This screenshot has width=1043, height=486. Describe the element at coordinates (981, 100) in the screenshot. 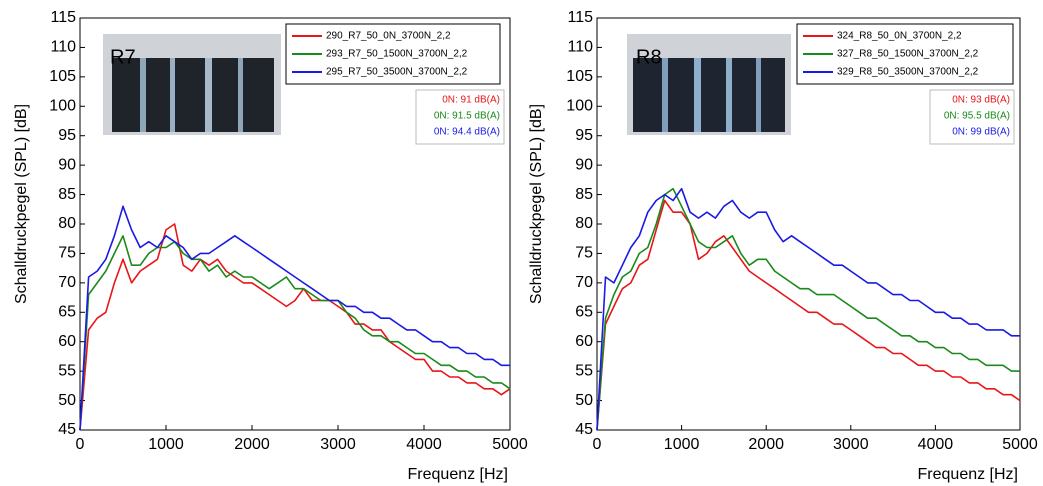

I see `annotation: 0N: 93 dB(A)` at that location.